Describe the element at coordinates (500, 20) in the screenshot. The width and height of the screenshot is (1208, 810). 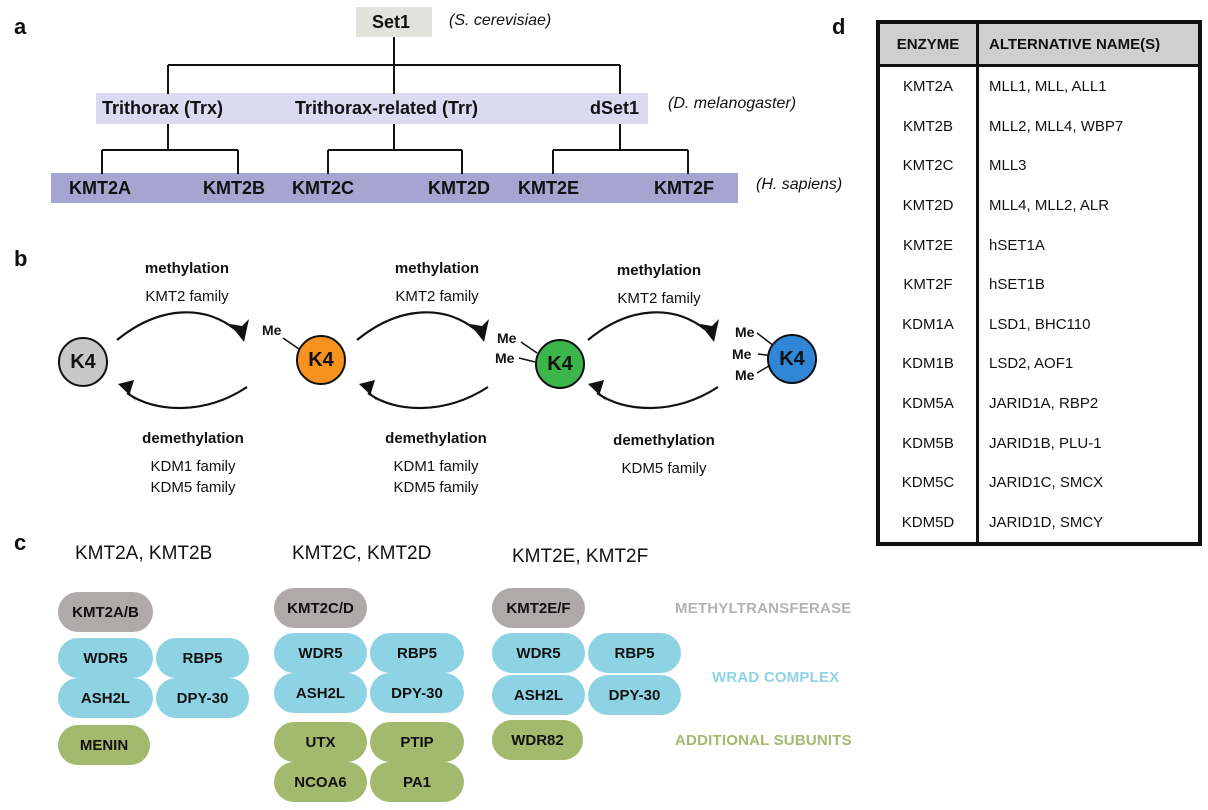
I see `tree-root-species: (S. cerevisiae)` at that location.